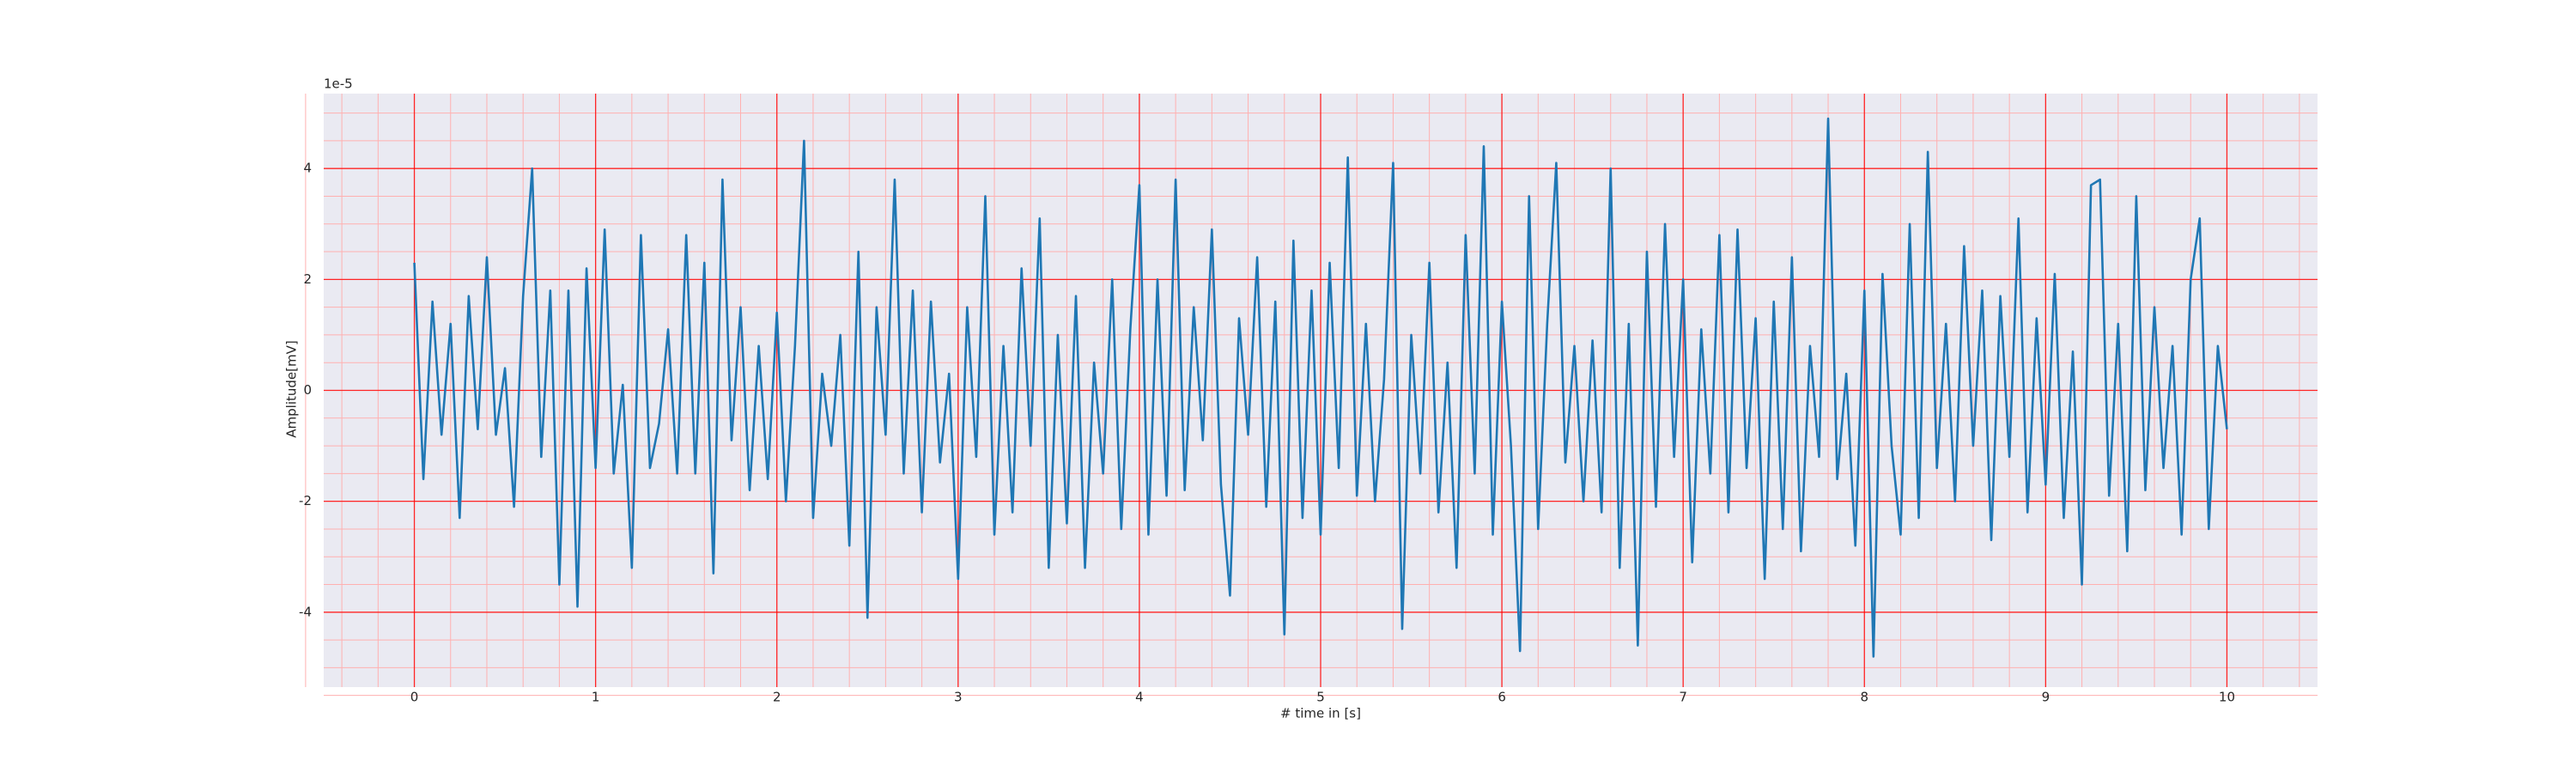  I want to click on offset-text: 1e-5, so click(338, 84).